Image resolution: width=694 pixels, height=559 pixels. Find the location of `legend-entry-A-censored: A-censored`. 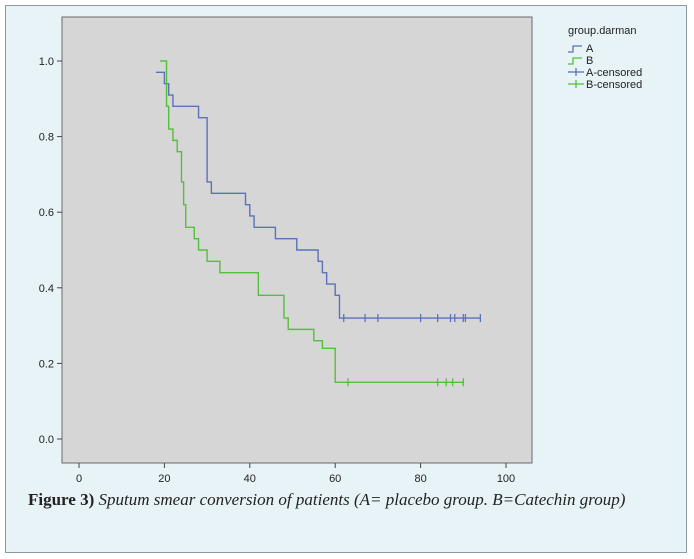

legend-entry-A-censored: A-censored is located at coordinates (614, 73).